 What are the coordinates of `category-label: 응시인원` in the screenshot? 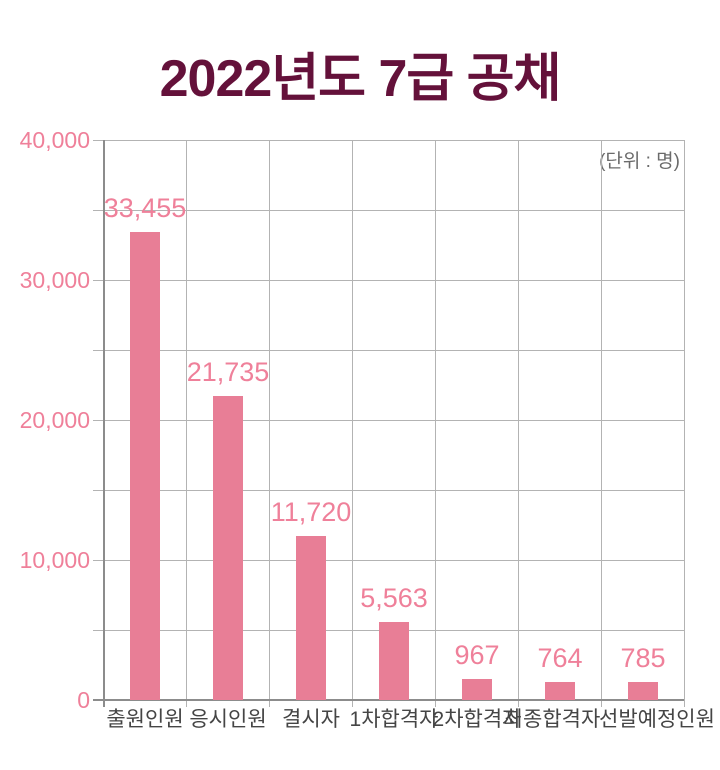 It's located at (228, 719).